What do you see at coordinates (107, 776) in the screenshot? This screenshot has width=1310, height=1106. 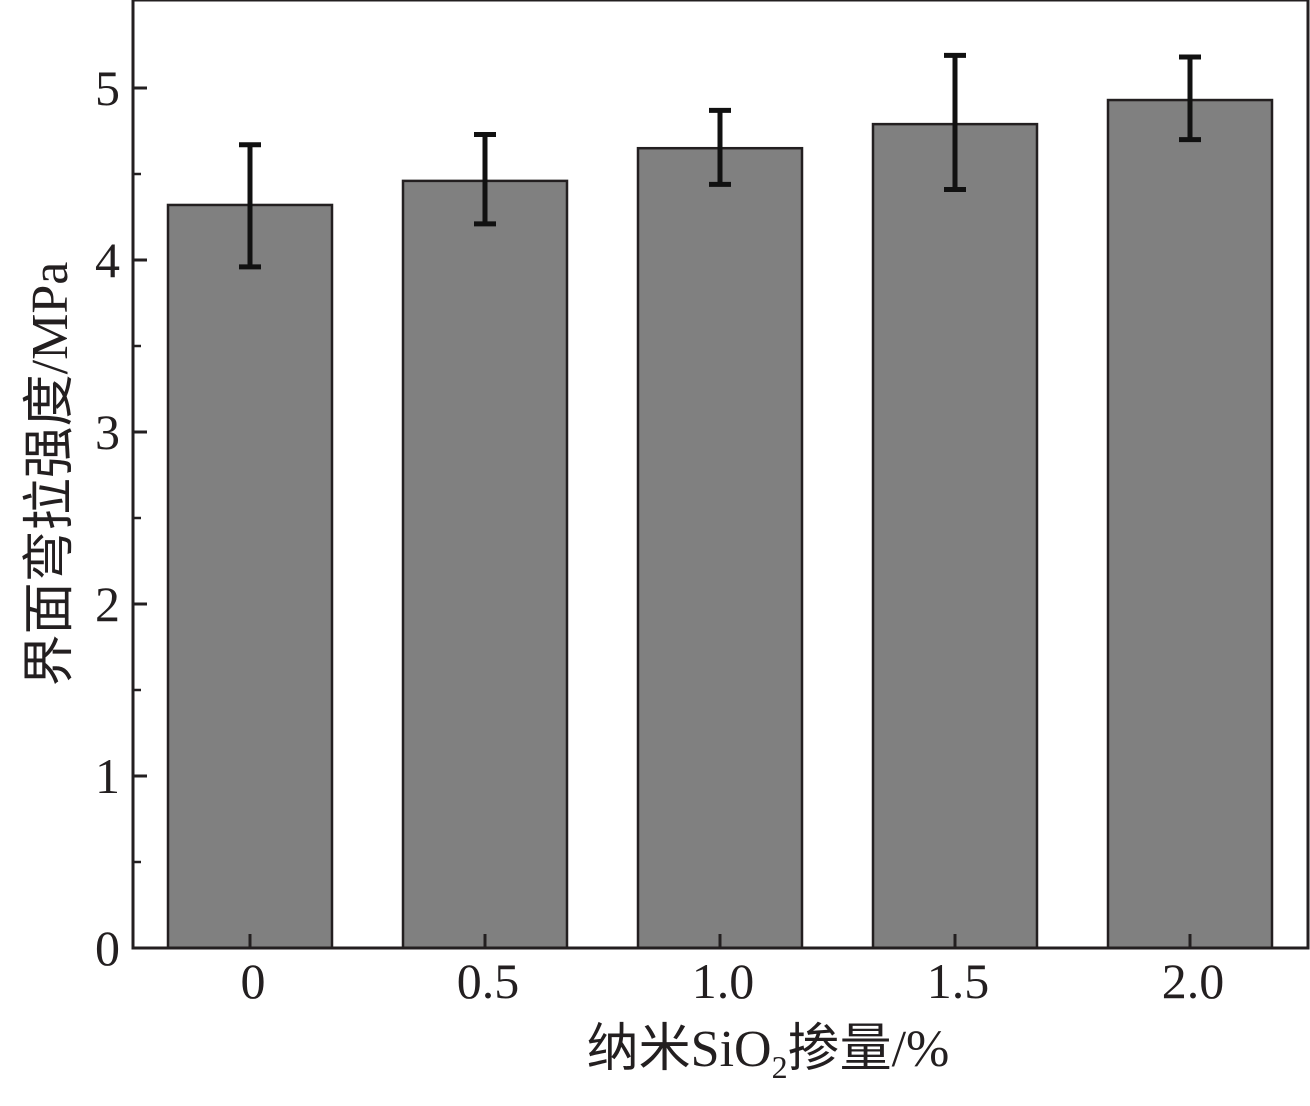 I see `y-tick-label: 1` at bounding box center [107, 776].